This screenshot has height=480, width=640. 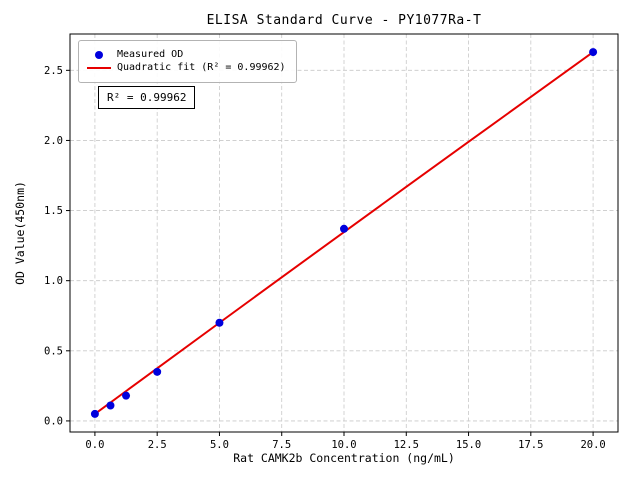 I want to click on legend-item-quadratic-fit: Quadratic fit (R² = 0.99962), so click(x=186, y=68).